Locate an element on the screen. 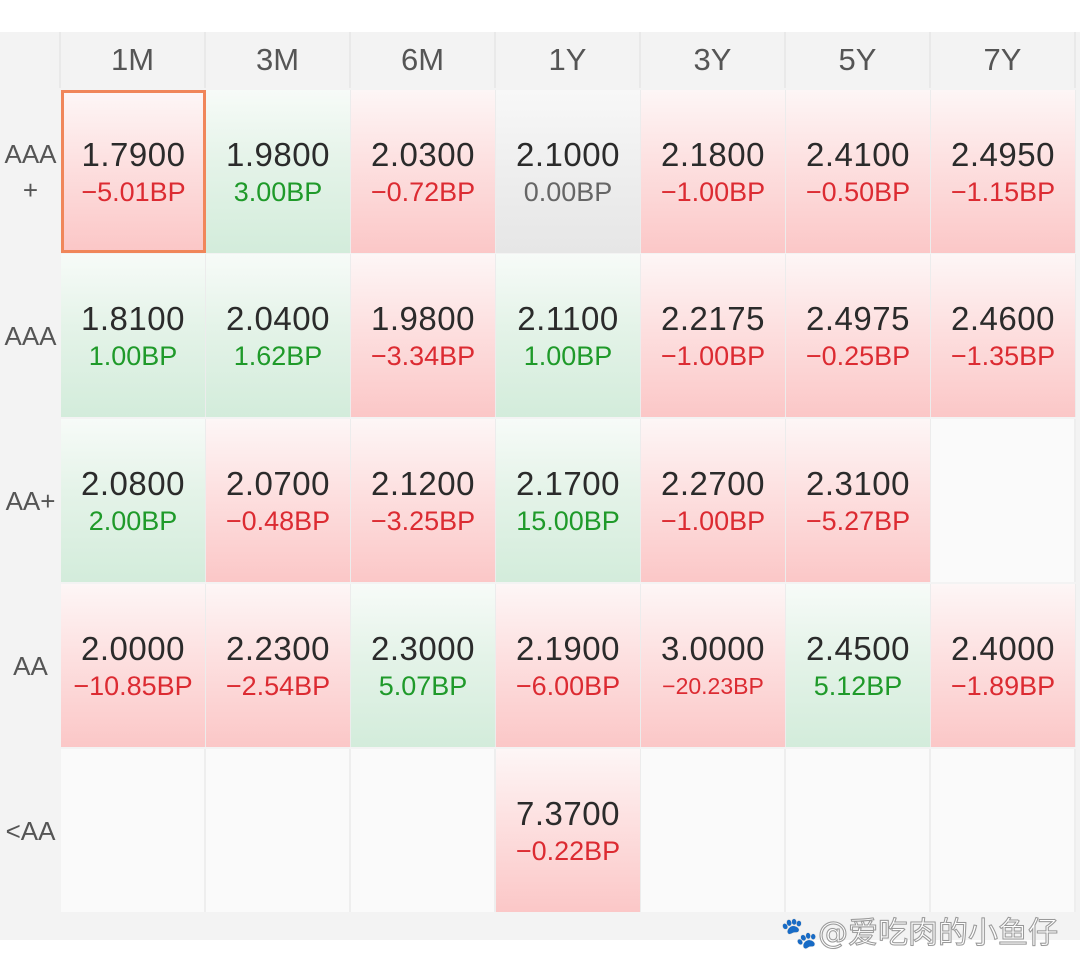  yield-cell: 2.4000 −1.89BP is located at coordinates (1003, 665).